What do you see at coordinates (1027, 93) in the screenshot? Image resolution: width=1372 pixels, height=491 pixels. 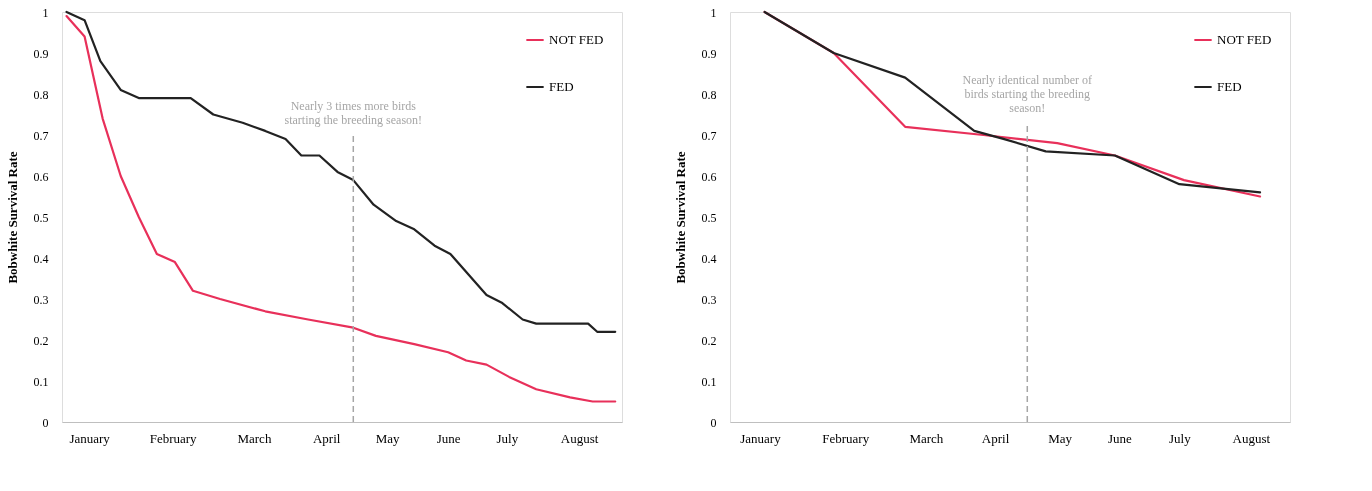 I see `annotation: Nearly identical number of birds starting the breeding season!` at bounding box center [1027, 93].